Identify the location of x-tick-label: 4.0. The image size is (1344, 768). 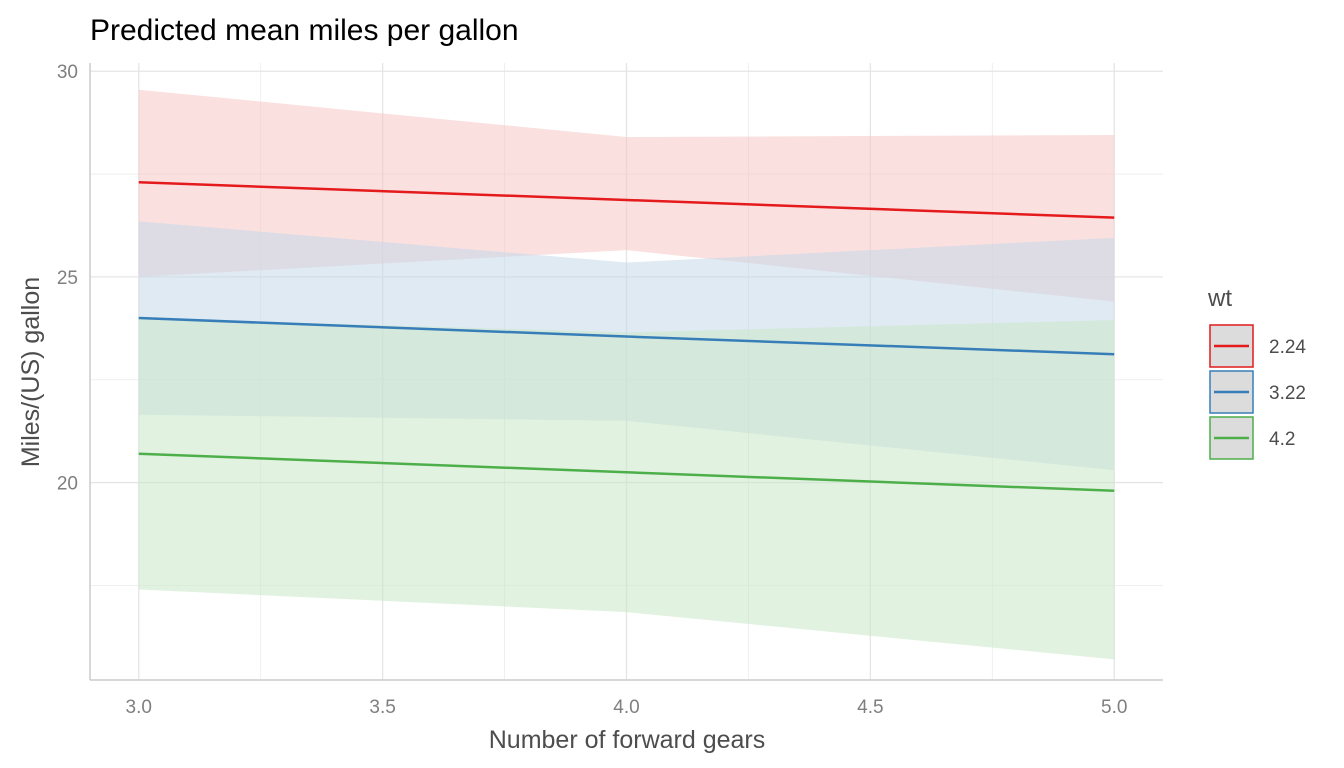
(626, 707).